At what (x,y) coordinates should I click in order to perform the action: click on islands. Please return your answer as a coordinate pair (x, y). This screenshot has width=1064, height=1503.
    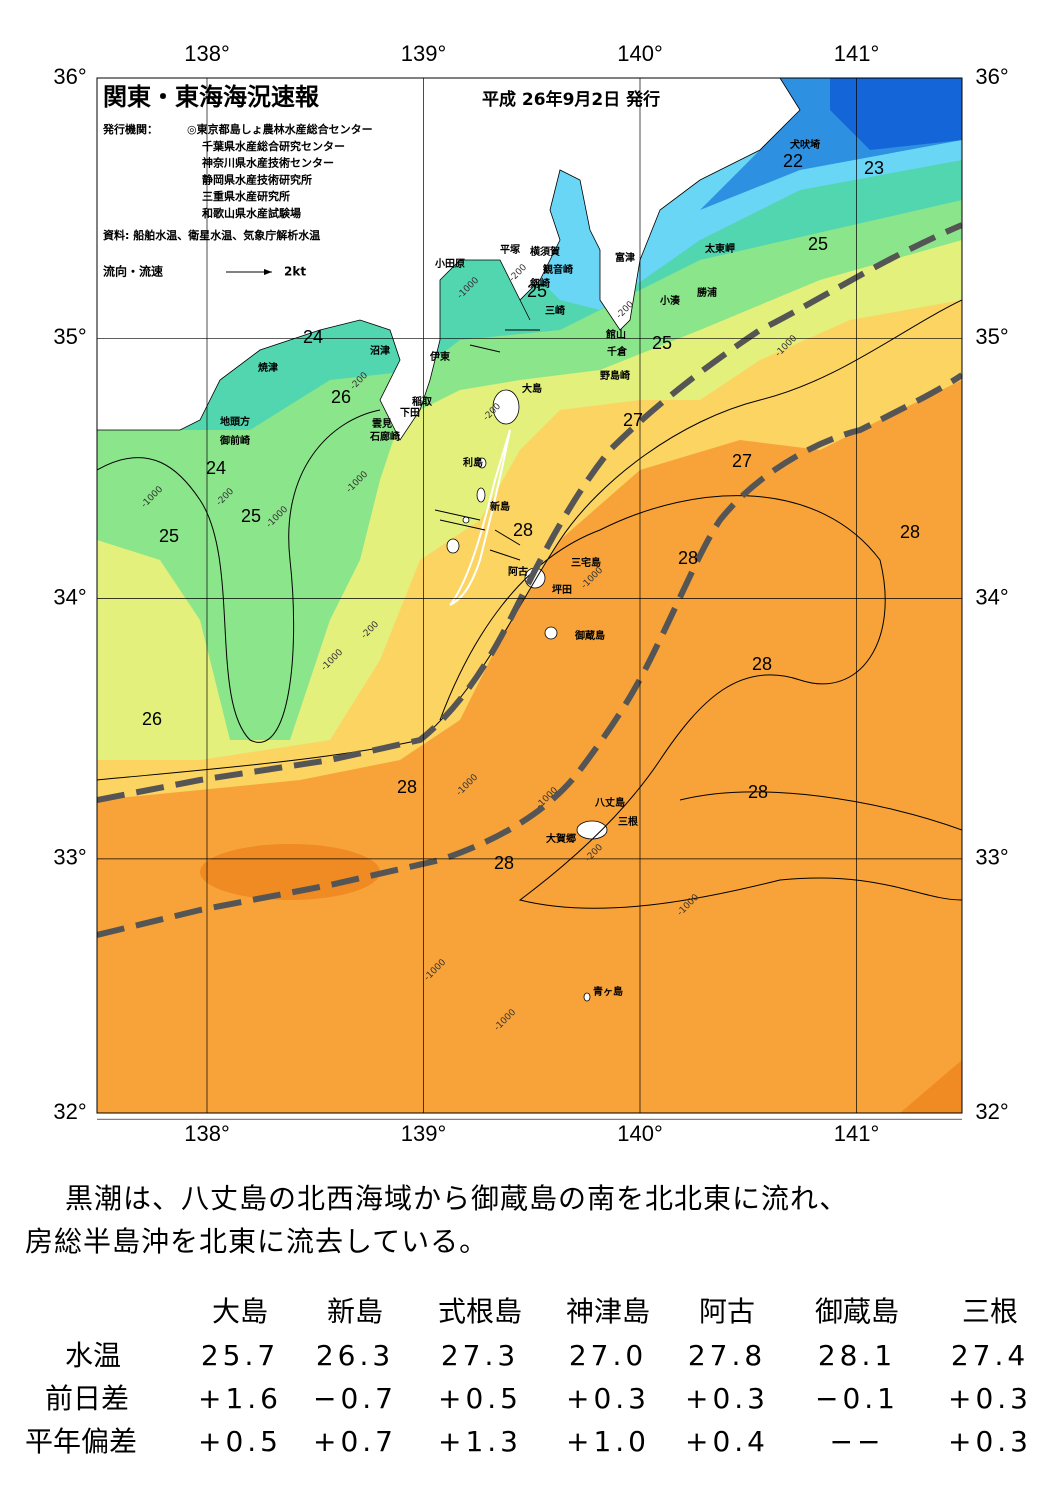
    Looking at the image, I should click on (527, 695).